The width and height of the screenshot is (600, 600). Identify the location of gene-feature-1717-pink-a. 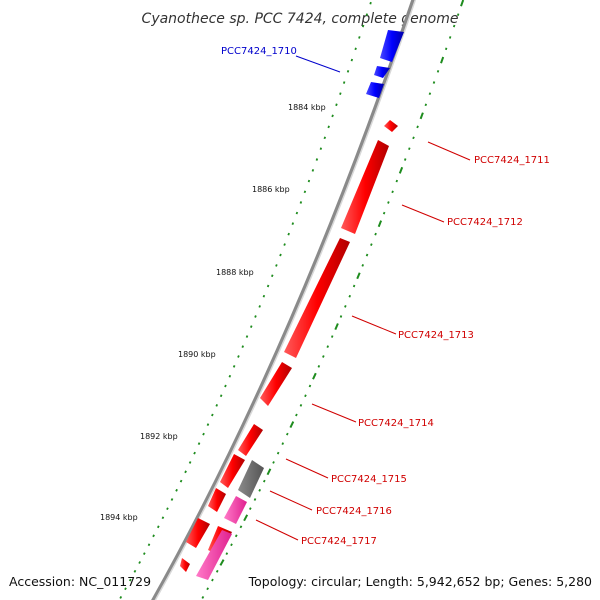
(235, 510).